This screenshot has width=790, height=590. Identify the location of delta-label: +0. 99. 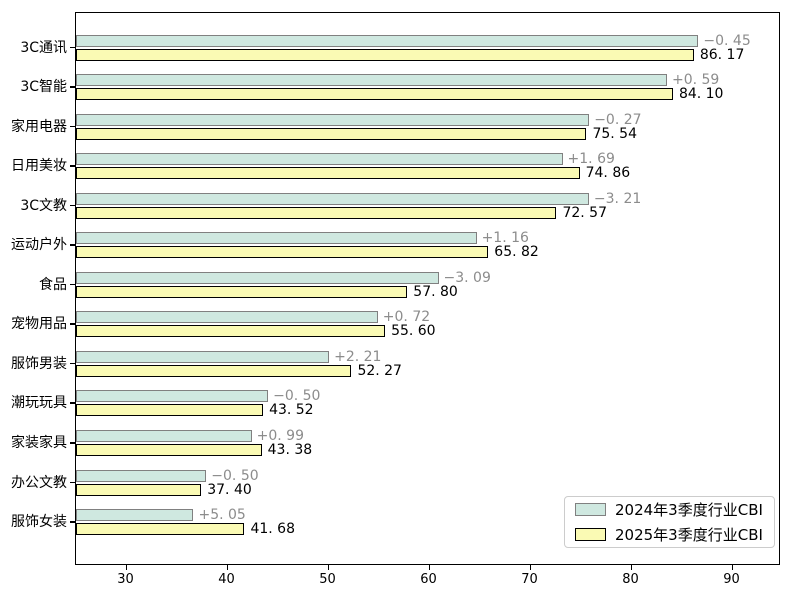
(280, 436).